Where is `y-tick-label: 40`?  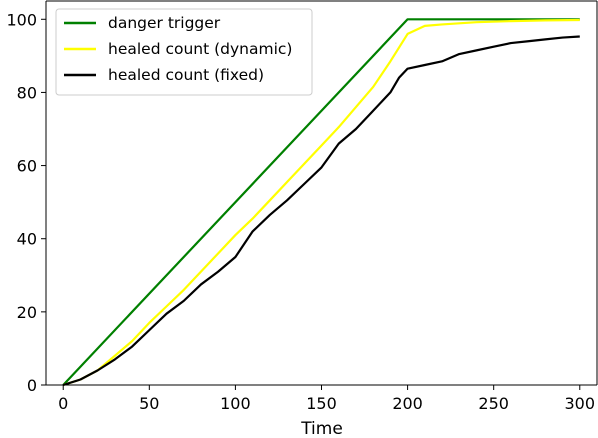
y-tick-label: 40 is located at coordinates (27, 239).